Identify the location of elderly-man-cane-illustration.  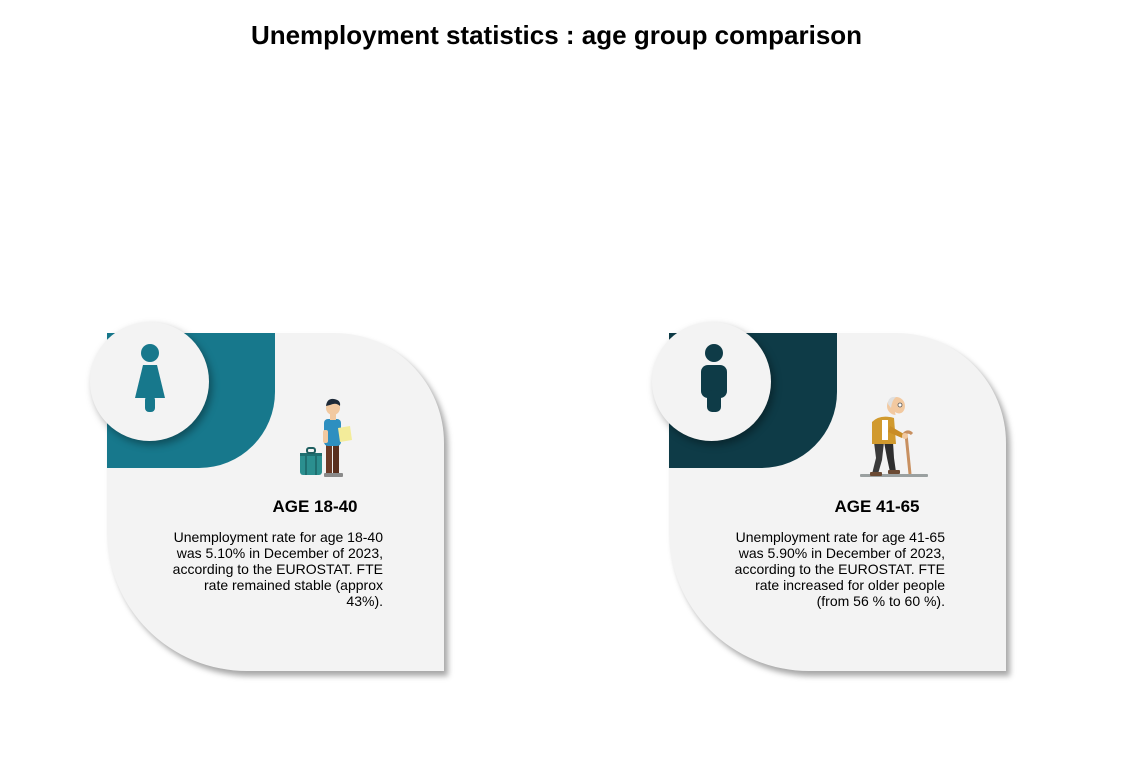
(894, 436).